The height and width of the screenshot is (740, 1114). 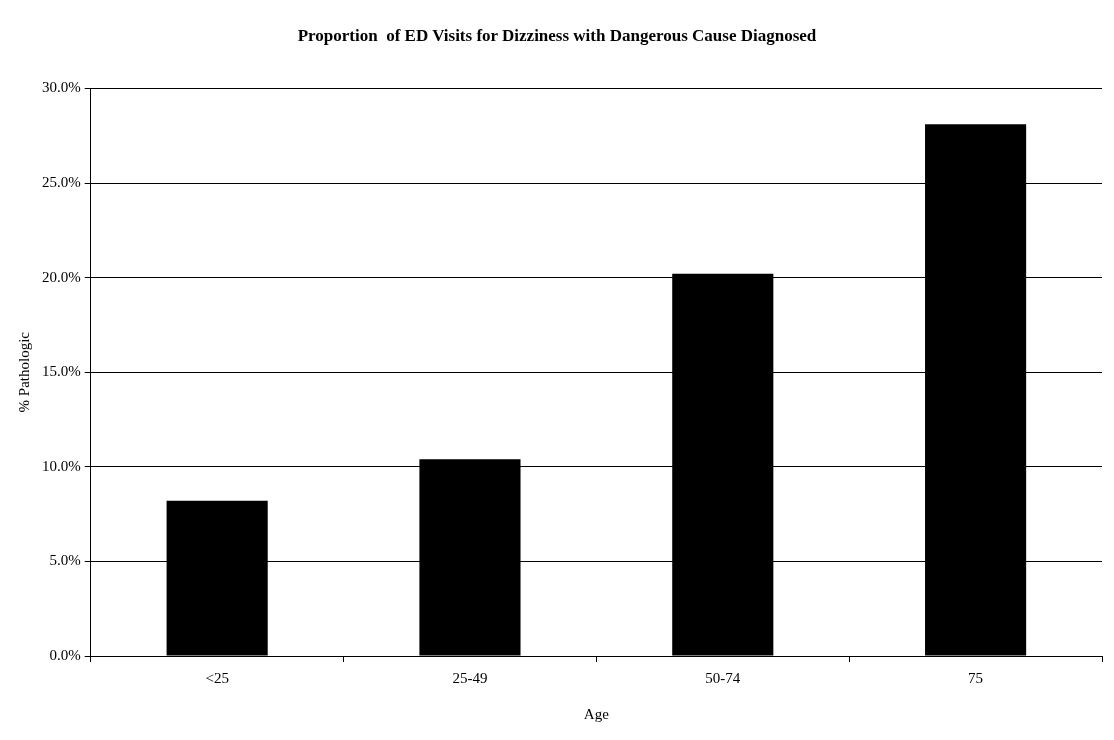 What do you see at coordinates (61, 371) in the screenshot?
I see `y-tick-label: 15.0%` at bounding box center [61, 371].